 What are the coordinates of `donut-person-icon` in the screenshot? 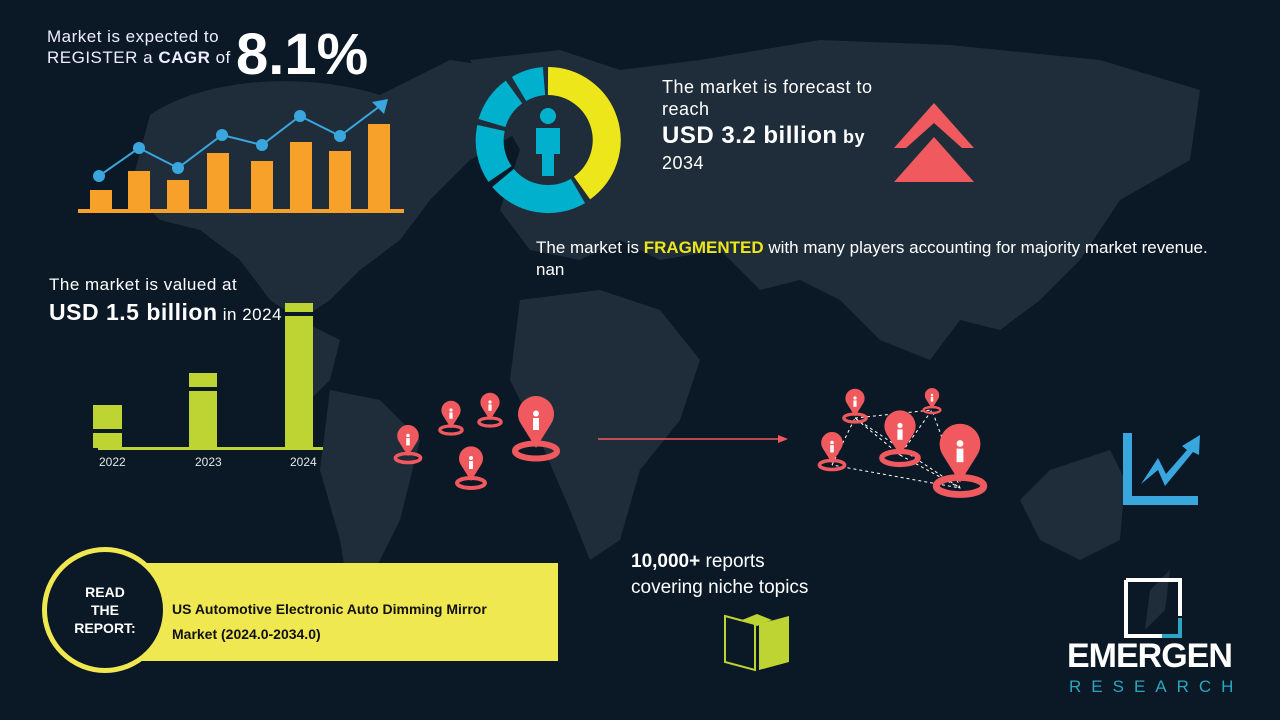 It's located at (548, 140).